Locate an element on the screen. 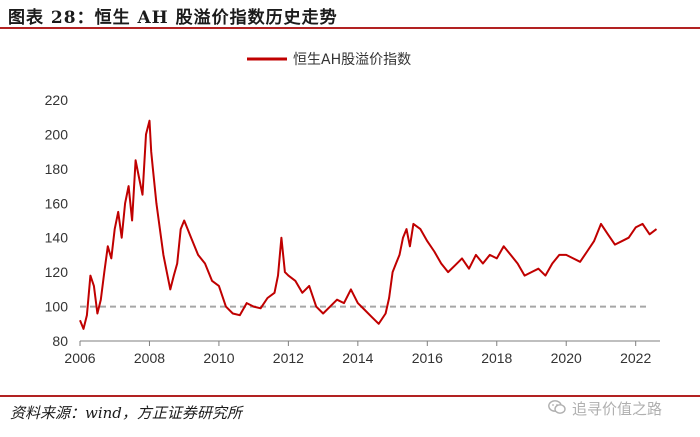 The image size is (700, 437). source-note: 资料来源：wind，方正证券研究所 is located at coordinates (126, 413).